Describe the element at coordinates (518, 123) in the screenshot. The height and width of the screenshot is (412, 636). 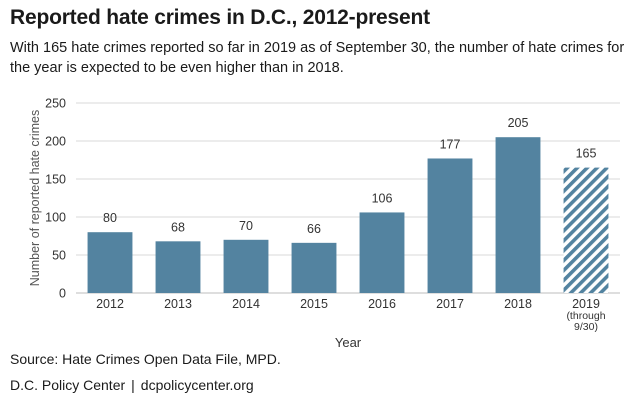
I see `data-label: 205` at that location.